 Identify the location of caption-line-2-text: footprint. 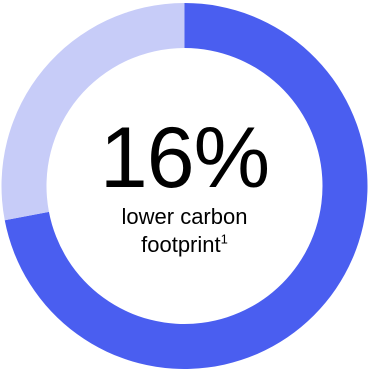
(181, 244).